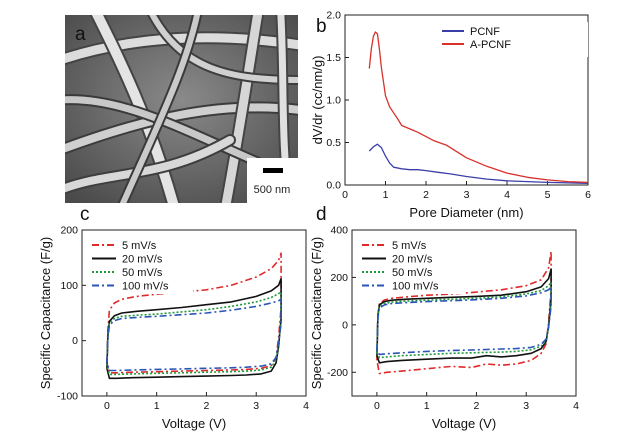 This screenshot has height=440, width=618. What do you see at coordinates (485, 32) in the screenshot?
I see `legend-label: PCNF` at bounding box center [485, 32].